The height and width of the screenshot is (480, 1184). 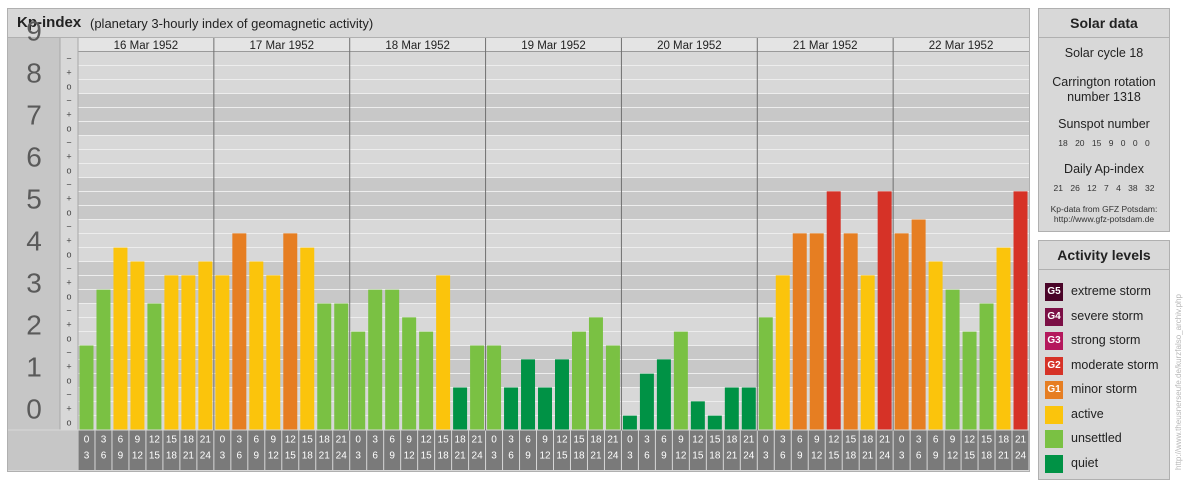 What do you see at coordinates (715, 456) in the screenshot?
I see `interval-end-label: 18` at bounding box center [715, 456].